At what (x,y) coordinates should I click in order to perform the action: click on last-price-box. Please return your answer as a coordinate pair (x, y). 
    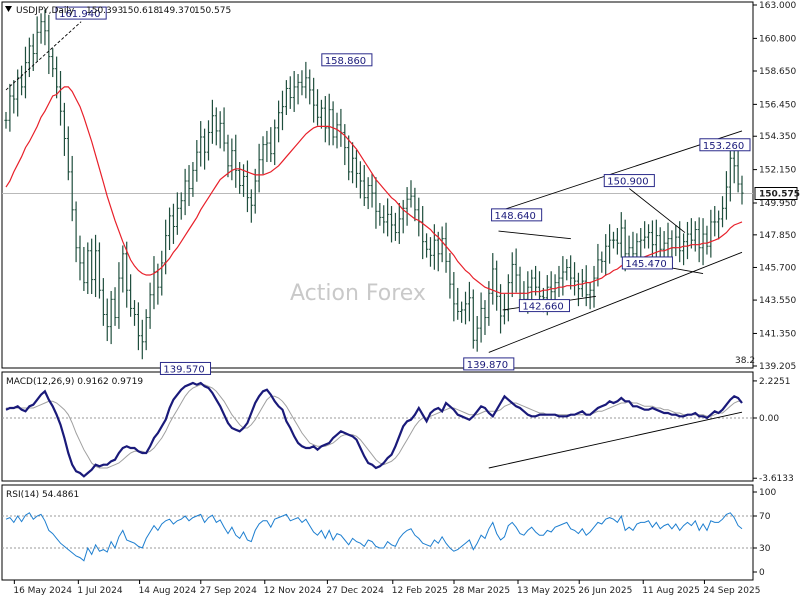
    Looking at the image, I should click on (776, 194).